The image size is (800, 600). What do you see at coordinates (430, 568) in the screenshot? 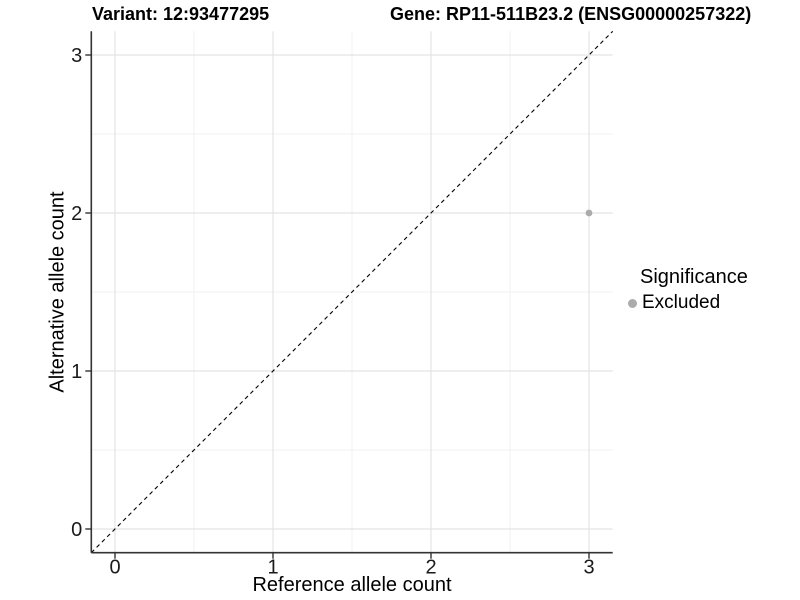
I see `x-tick-label: 2` at bounding box center [430, 568].